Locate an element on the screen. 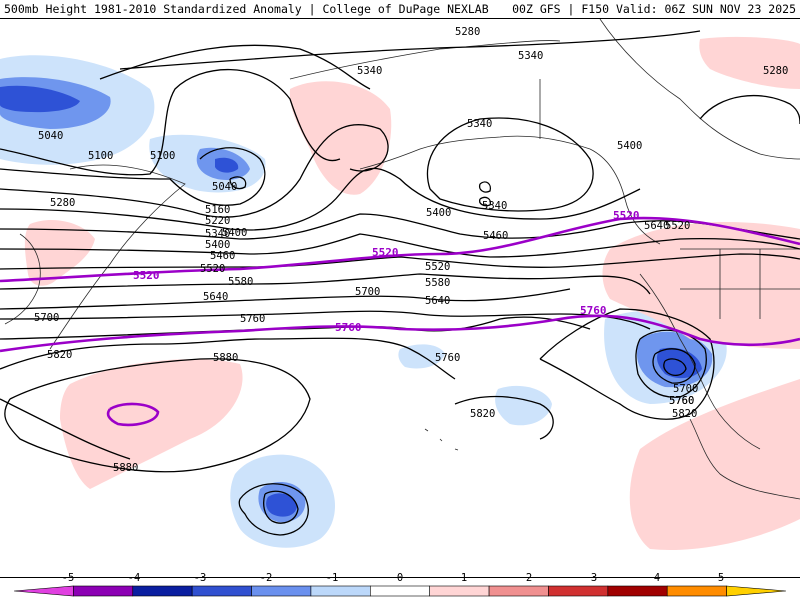 The height and width of the screenshot is (600, 800). colorbar-segments is located at coordinates (400, 591).